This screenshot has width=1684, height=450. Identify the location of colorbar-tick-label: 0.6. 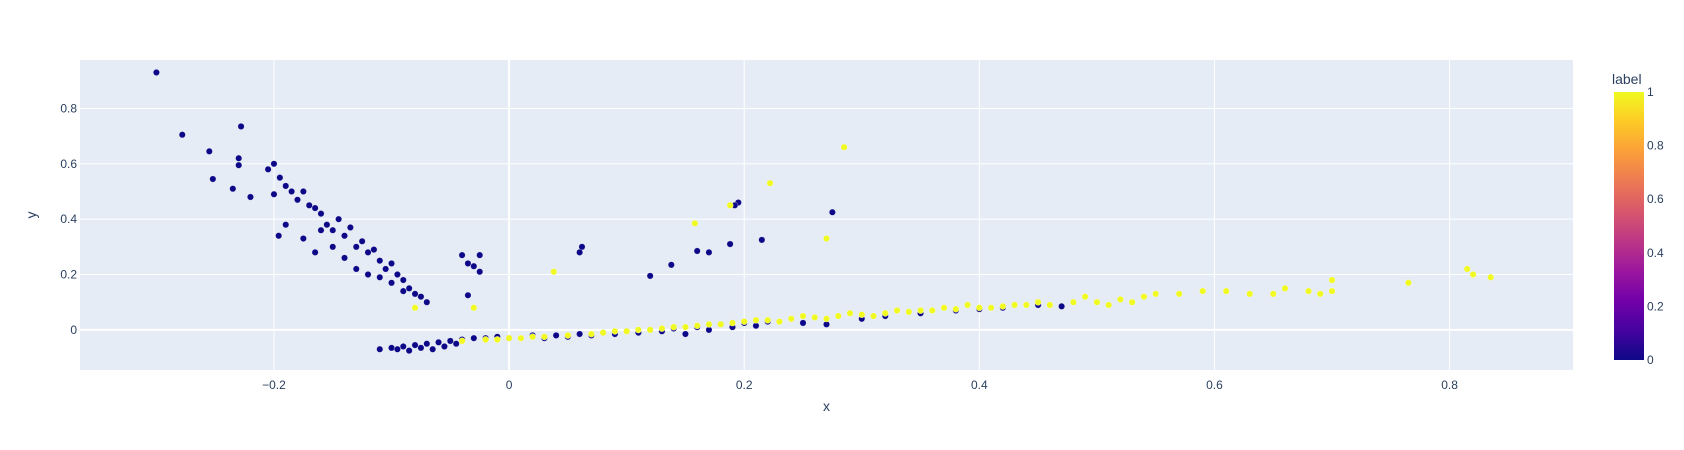
(1655, 199).